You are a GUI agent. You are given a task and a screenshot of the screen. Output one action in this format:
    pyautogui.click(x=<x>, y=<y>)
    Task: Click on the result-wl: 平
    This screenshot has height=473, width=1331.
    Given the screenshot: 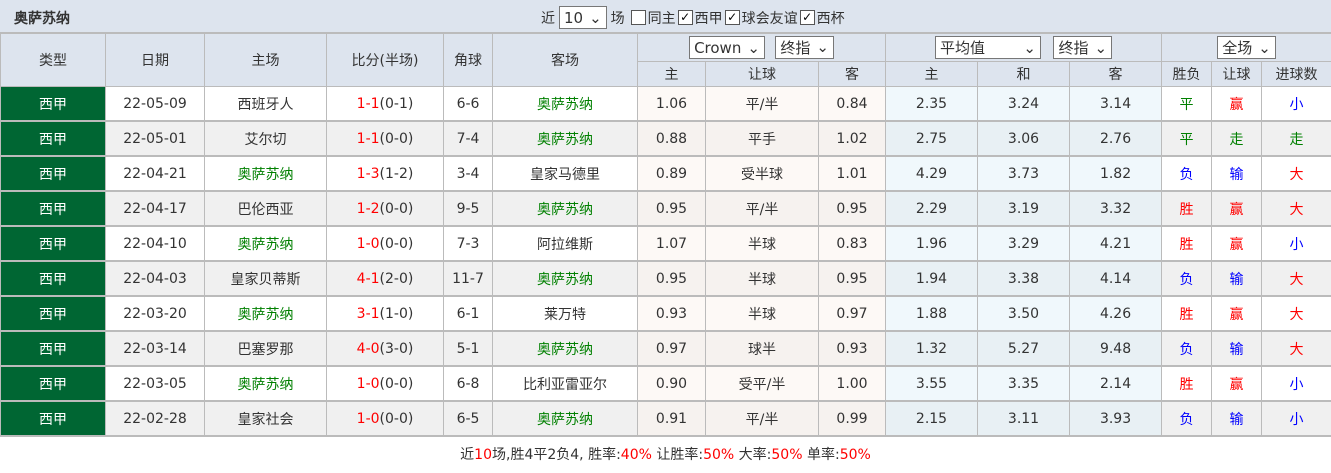 What is the action you would take?
    pyautogui.click(x=1187, y=104)
    